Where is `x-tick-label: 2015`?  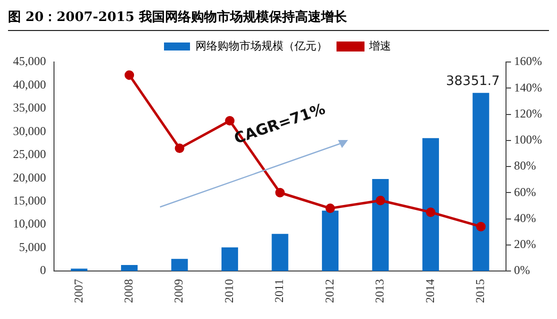 x-tick-label: 2015 is located at coordinates (480, 291).